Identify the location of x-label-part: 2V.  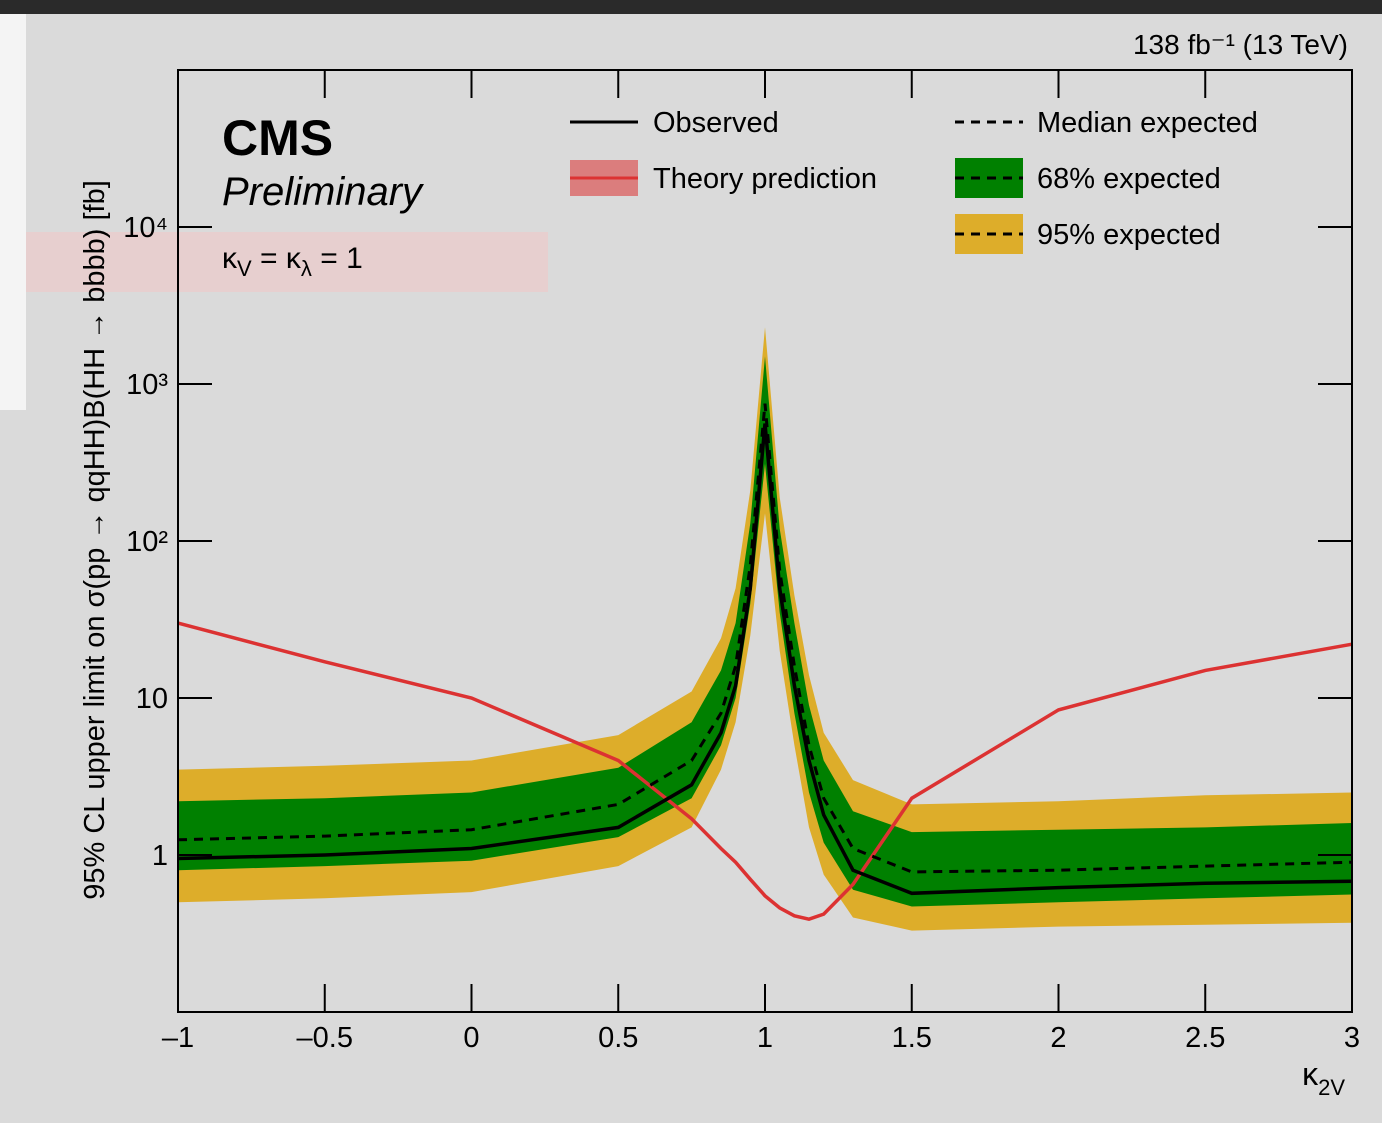
(1331, 1087).